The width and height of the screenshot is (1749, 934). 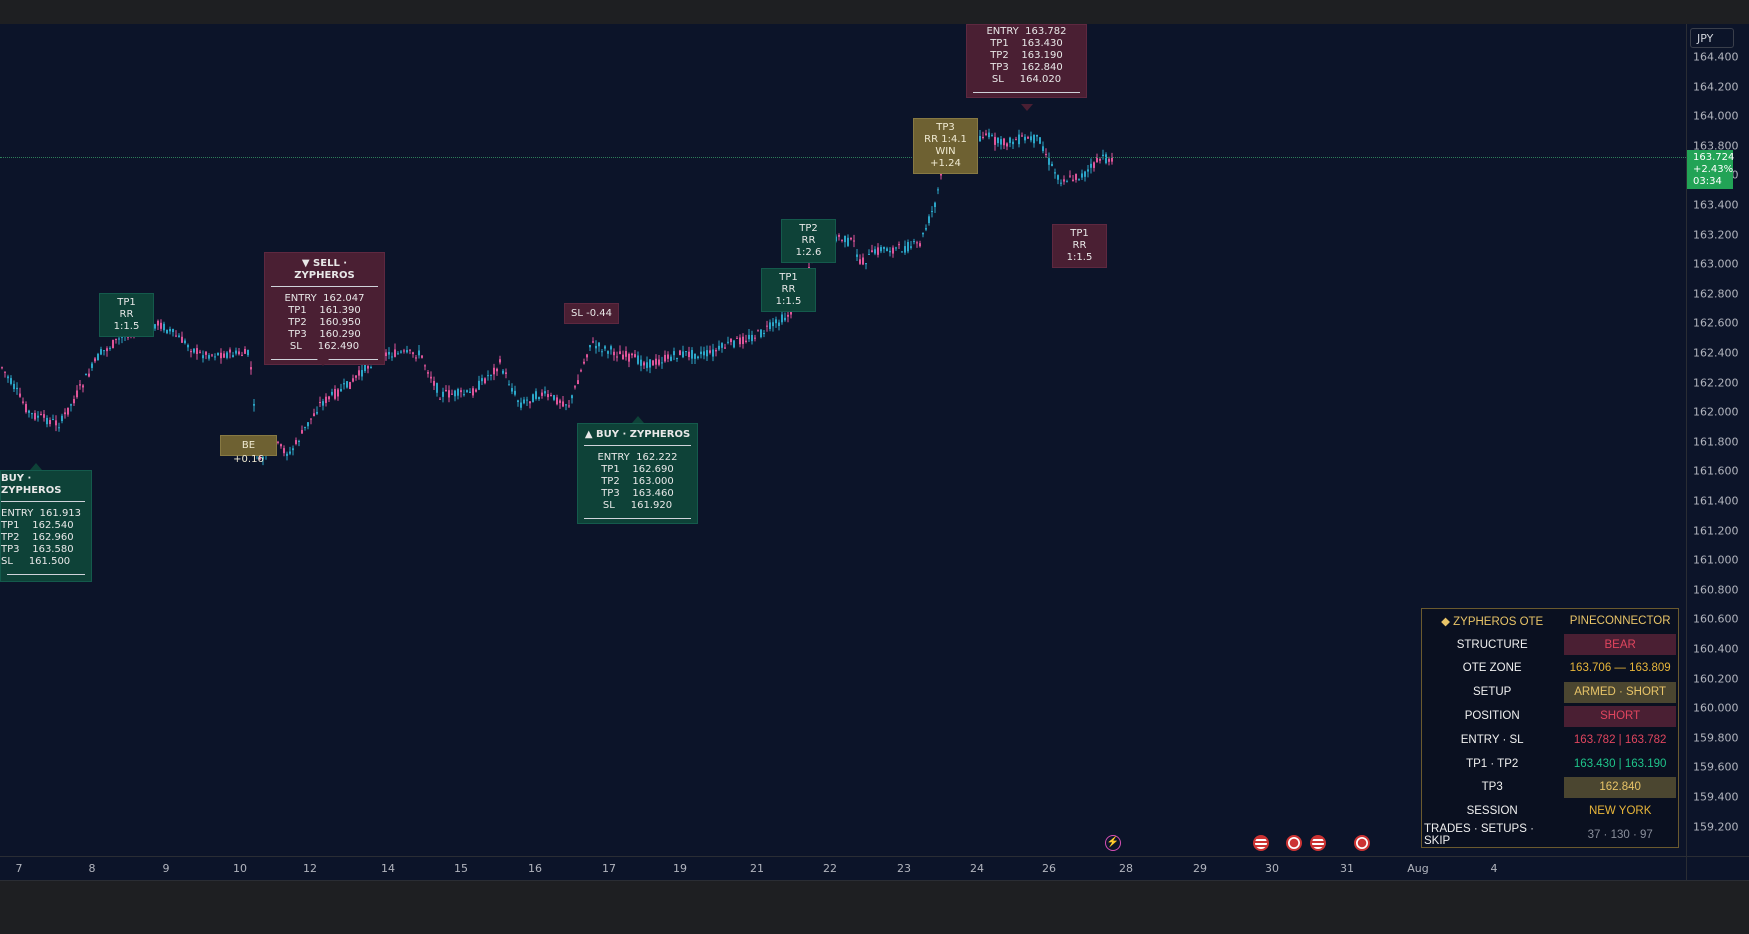 What do you see at coordinates (1550, 716) in the screenshot?
I see `panel-row: POSITION SHORT` at bounding box center [1550, 716].